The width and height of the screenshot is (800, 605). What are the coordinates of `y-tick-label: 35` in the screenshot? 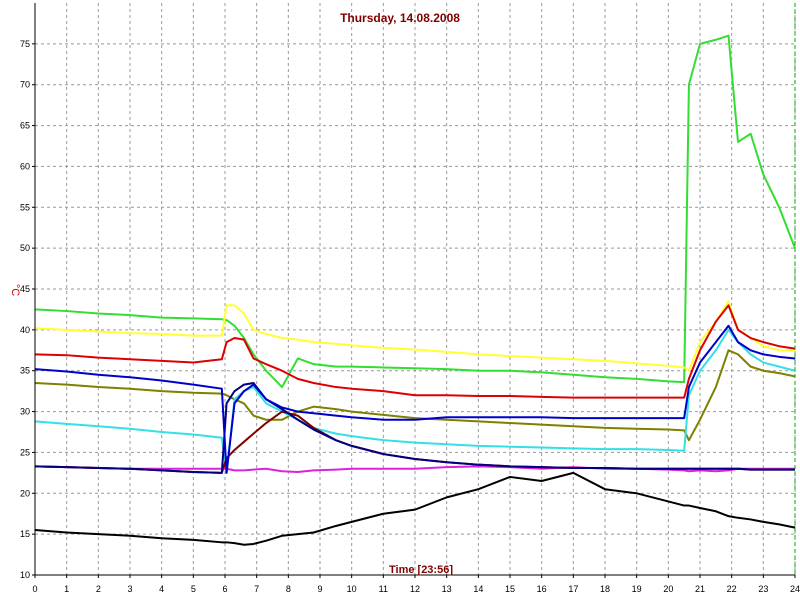 It's located at (25, 371).